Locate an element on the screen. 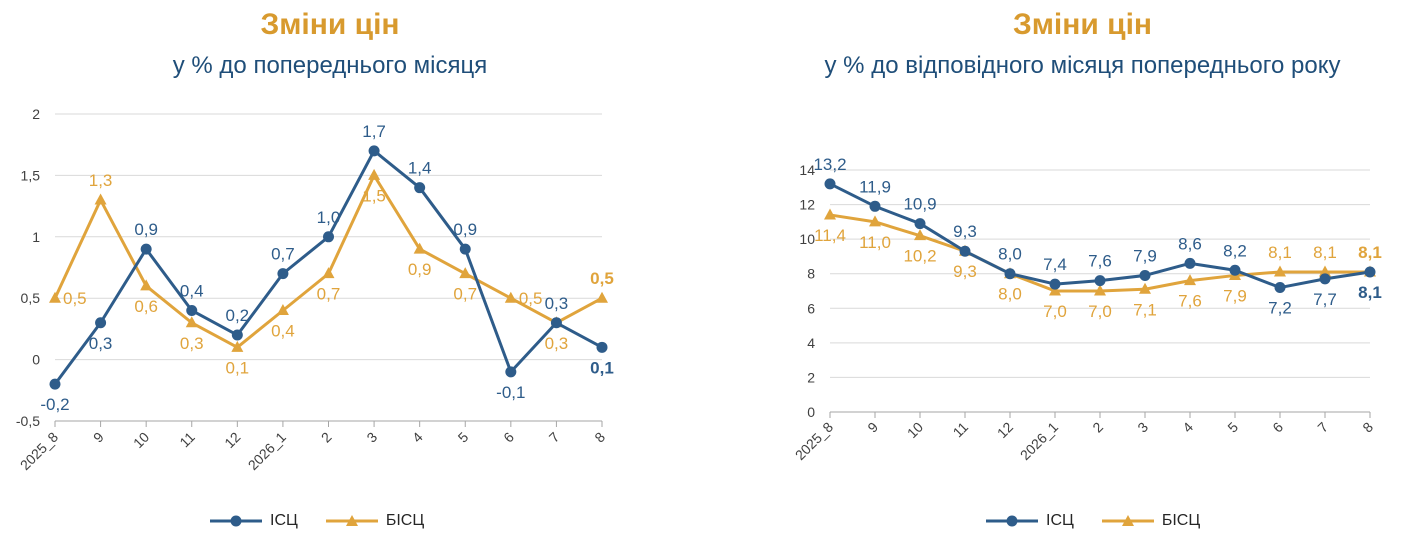 This screenshot has height=542, width=1405. y-tick-label: 6 is located at coordinates (811, 308).